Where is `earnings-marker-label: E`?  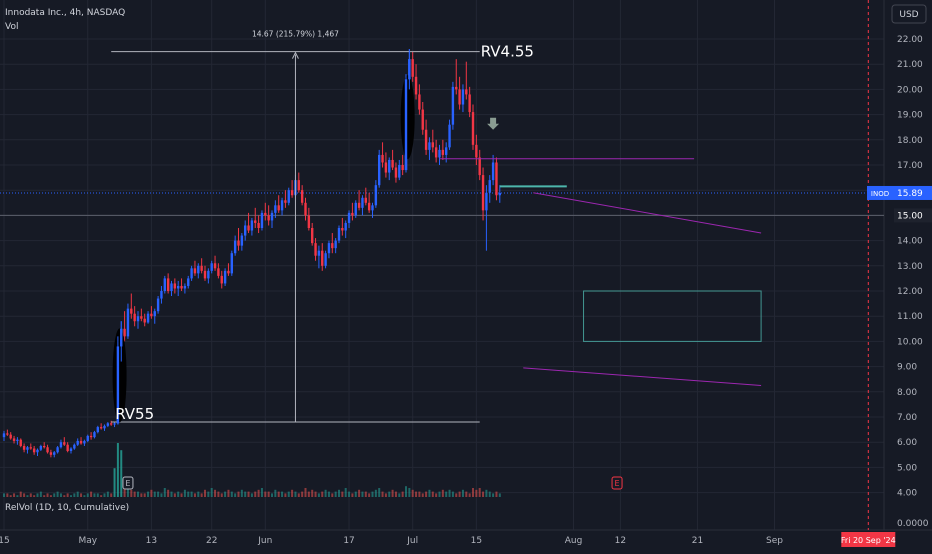 earnings-marker-label: E is located at coordinates (617, 483).